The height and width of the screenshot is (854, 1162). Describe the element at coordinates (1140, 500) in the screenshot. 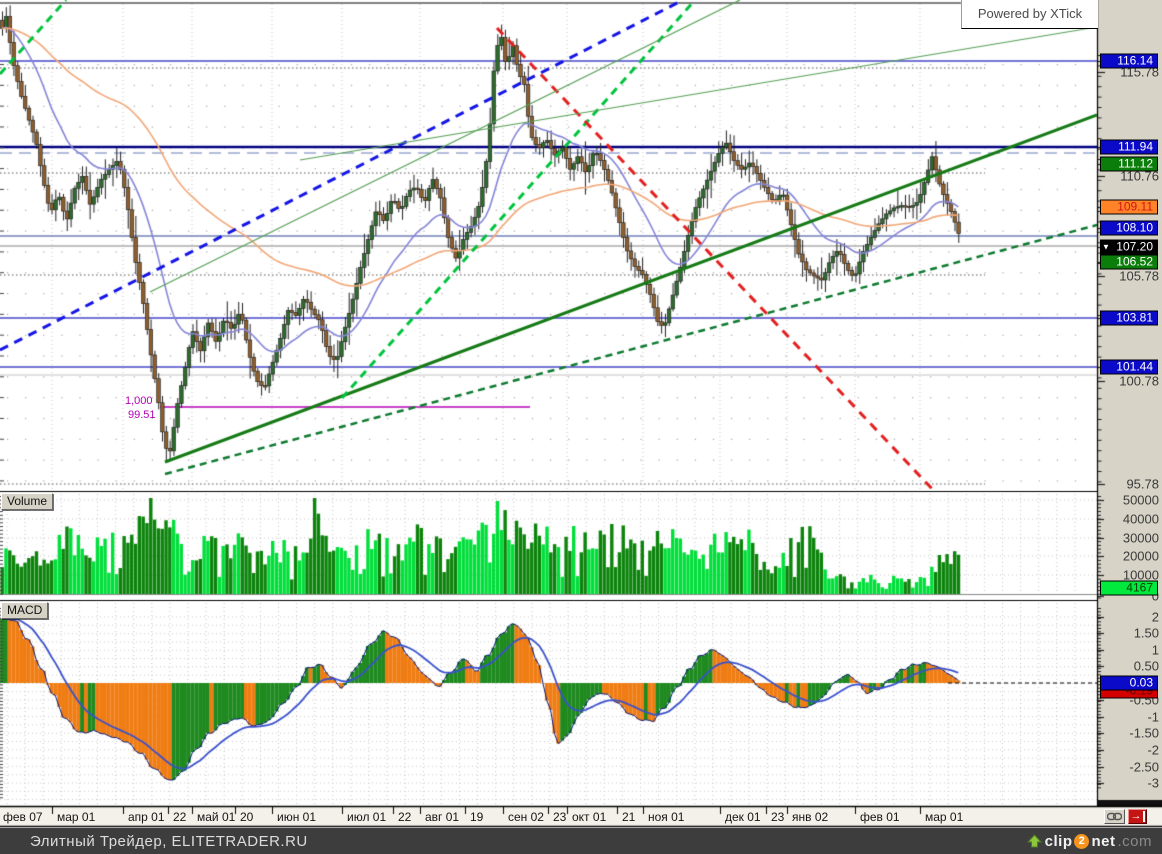

I see `volume-axis-label: 50000` at that location.